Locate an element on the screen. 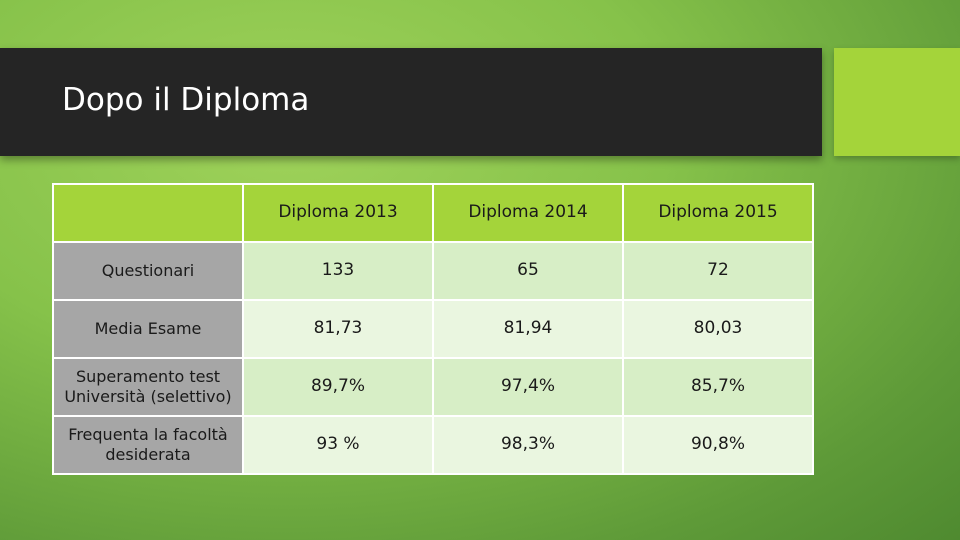 This screenshot has width=960, height=540. table-cell: 81,94 is located at coordinates (528, 329).